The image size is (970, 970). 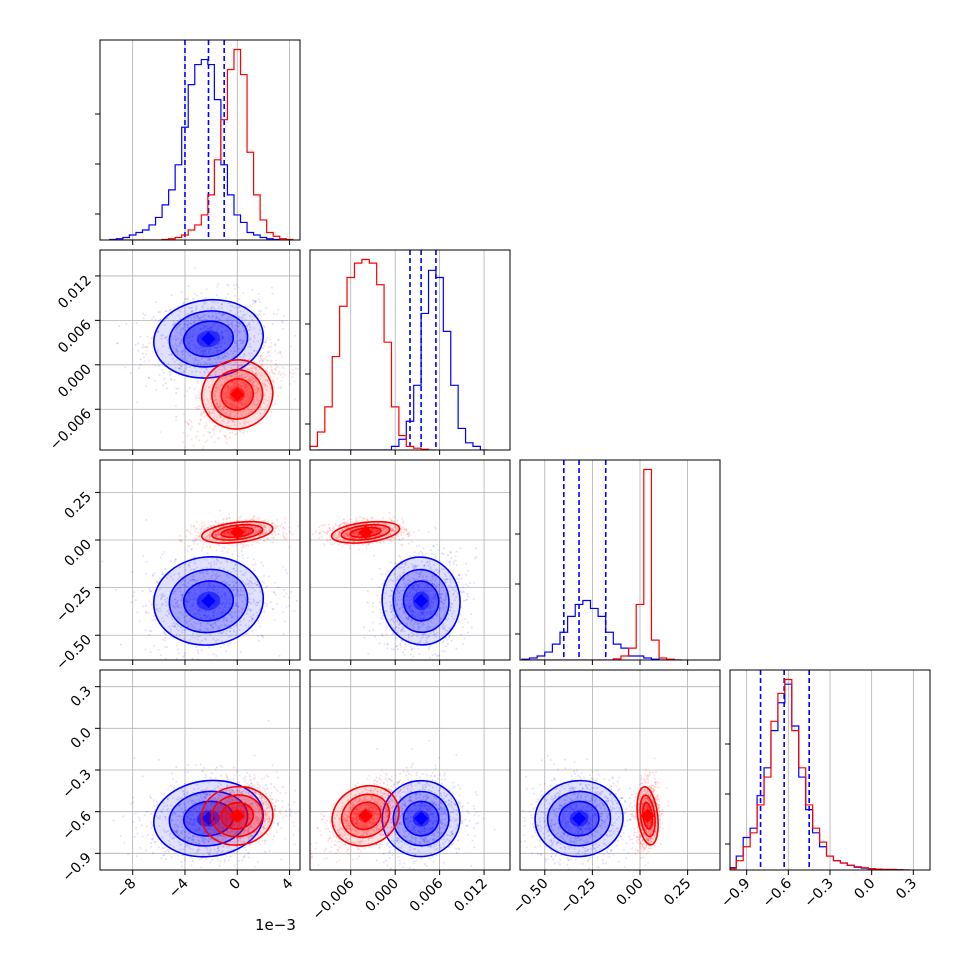 I want to click on y-tick-label: −0.25, so click(x=74, y=605).